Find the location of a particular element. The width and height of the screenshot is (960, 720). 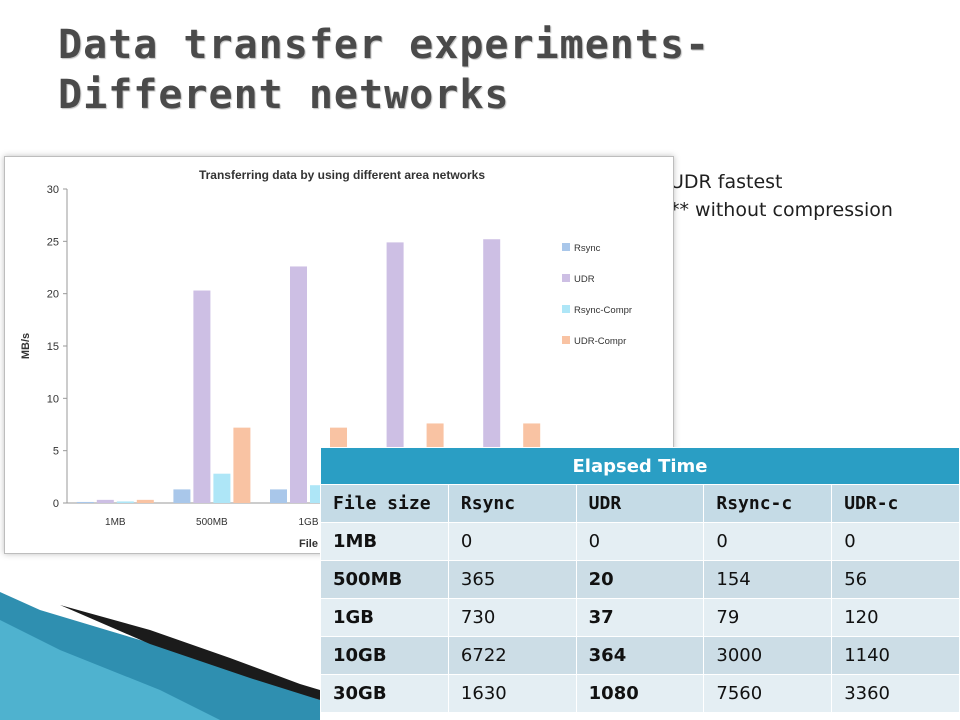

legend-label: UDR is located at coordinates (584, 279).